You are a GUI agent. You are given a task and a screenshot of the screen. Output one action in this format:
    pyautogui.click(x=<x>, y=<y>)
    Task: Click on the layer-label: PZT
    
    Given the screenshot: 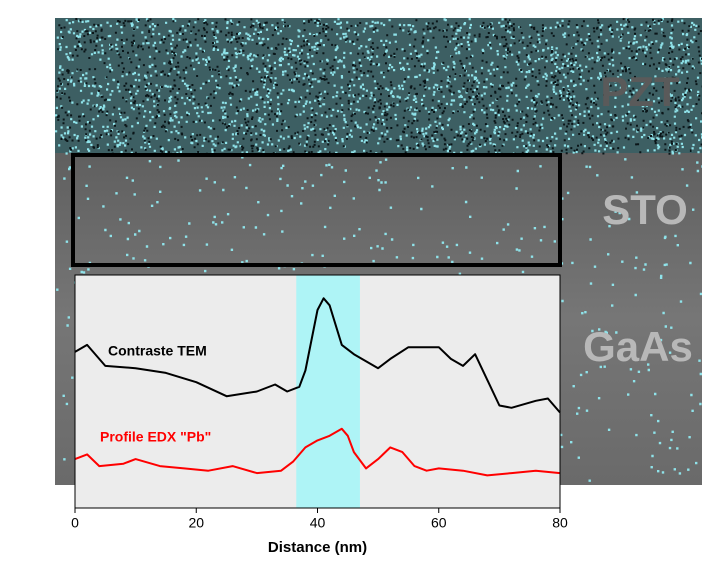 What is the action you would take?
    pyautogui.click(x=640, y=91)
    